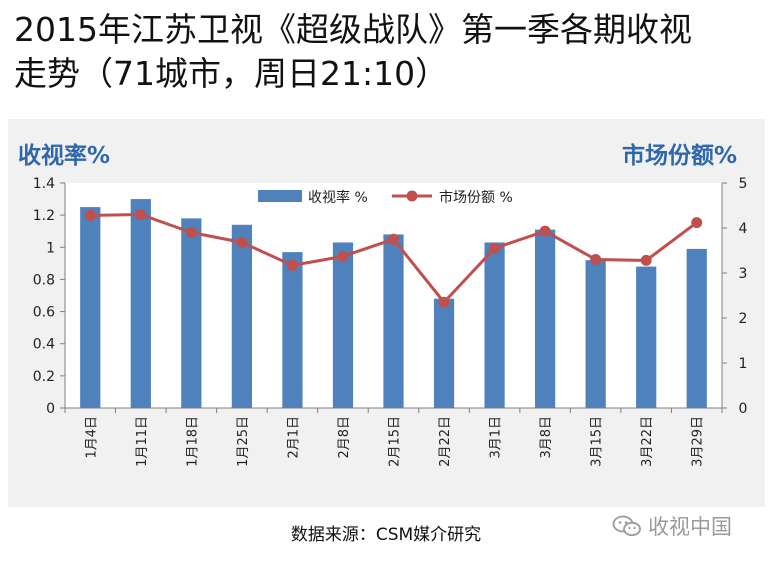 The height and width of the screenshot is (565, 772). What do you see at coordinates (50, 248) in the screenshot?
I see `left-tick-label: 1` at bounding box center [50, 248].